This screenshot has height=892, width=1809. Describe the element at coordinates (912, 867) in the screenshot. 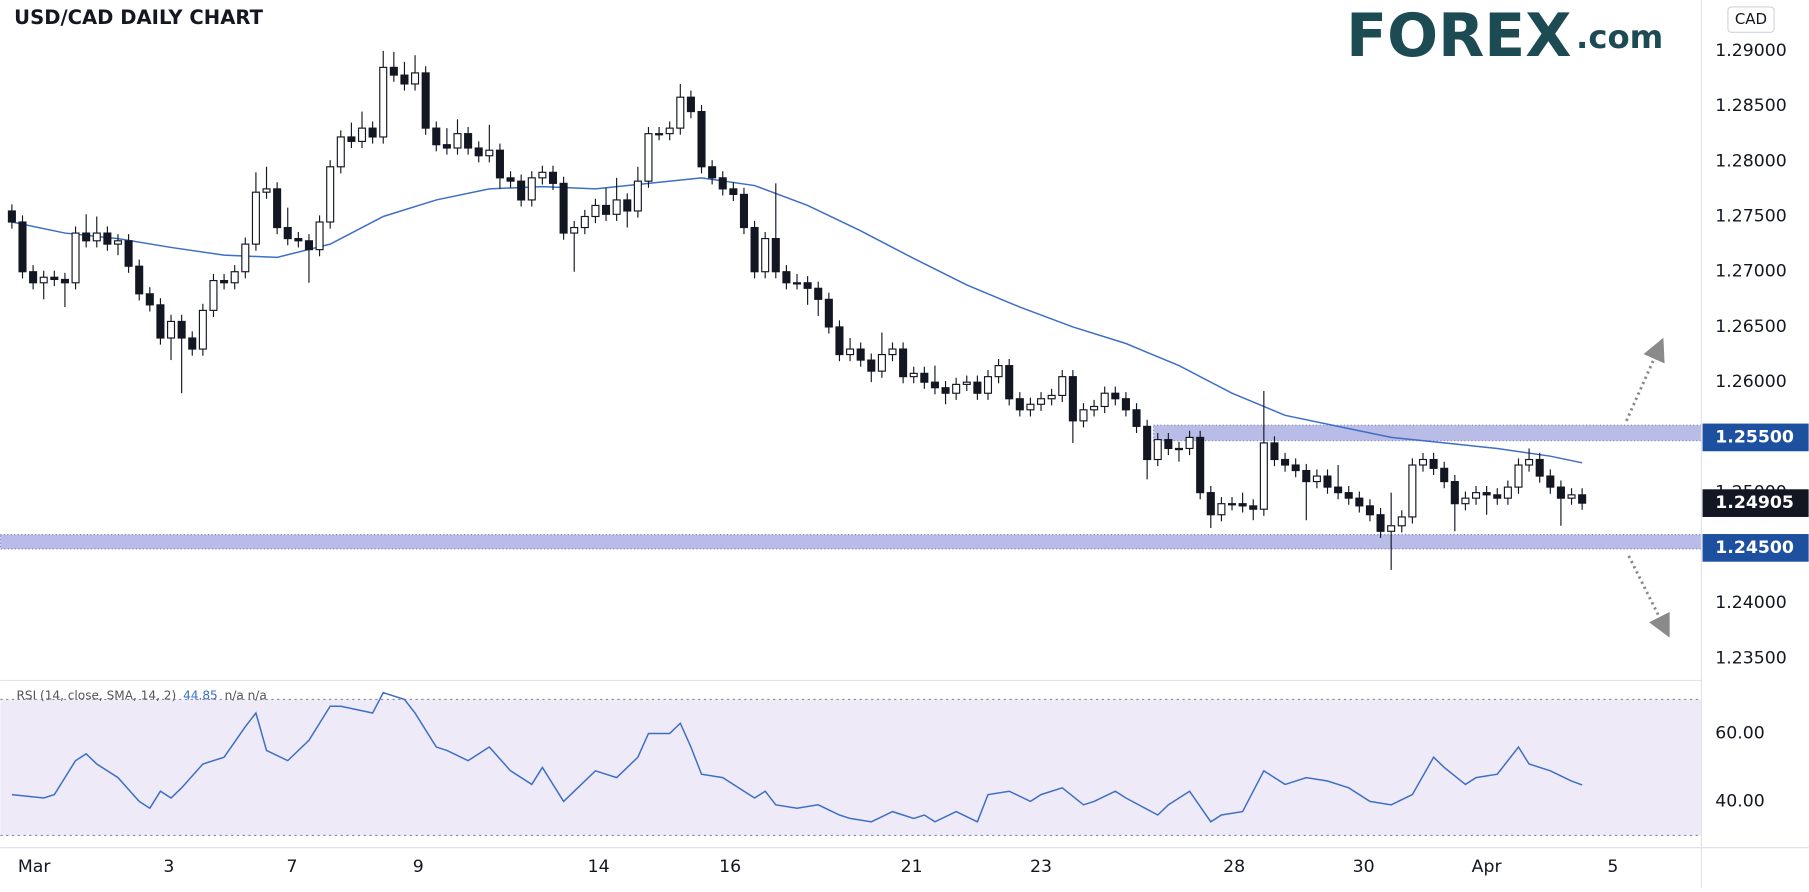

I see `x-tick-label: 21` at that location.